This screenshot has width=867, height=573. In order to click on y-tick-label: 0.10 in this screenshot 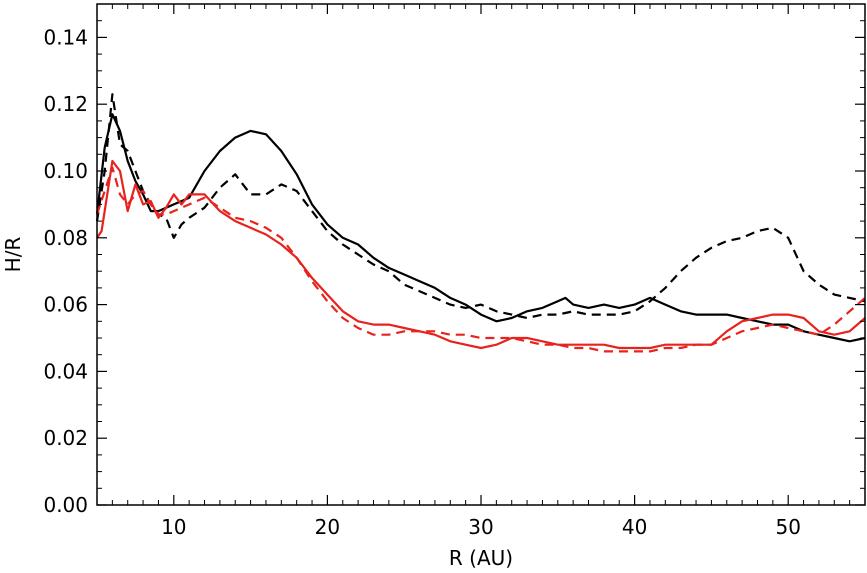, I will do `click(65, 171)`.